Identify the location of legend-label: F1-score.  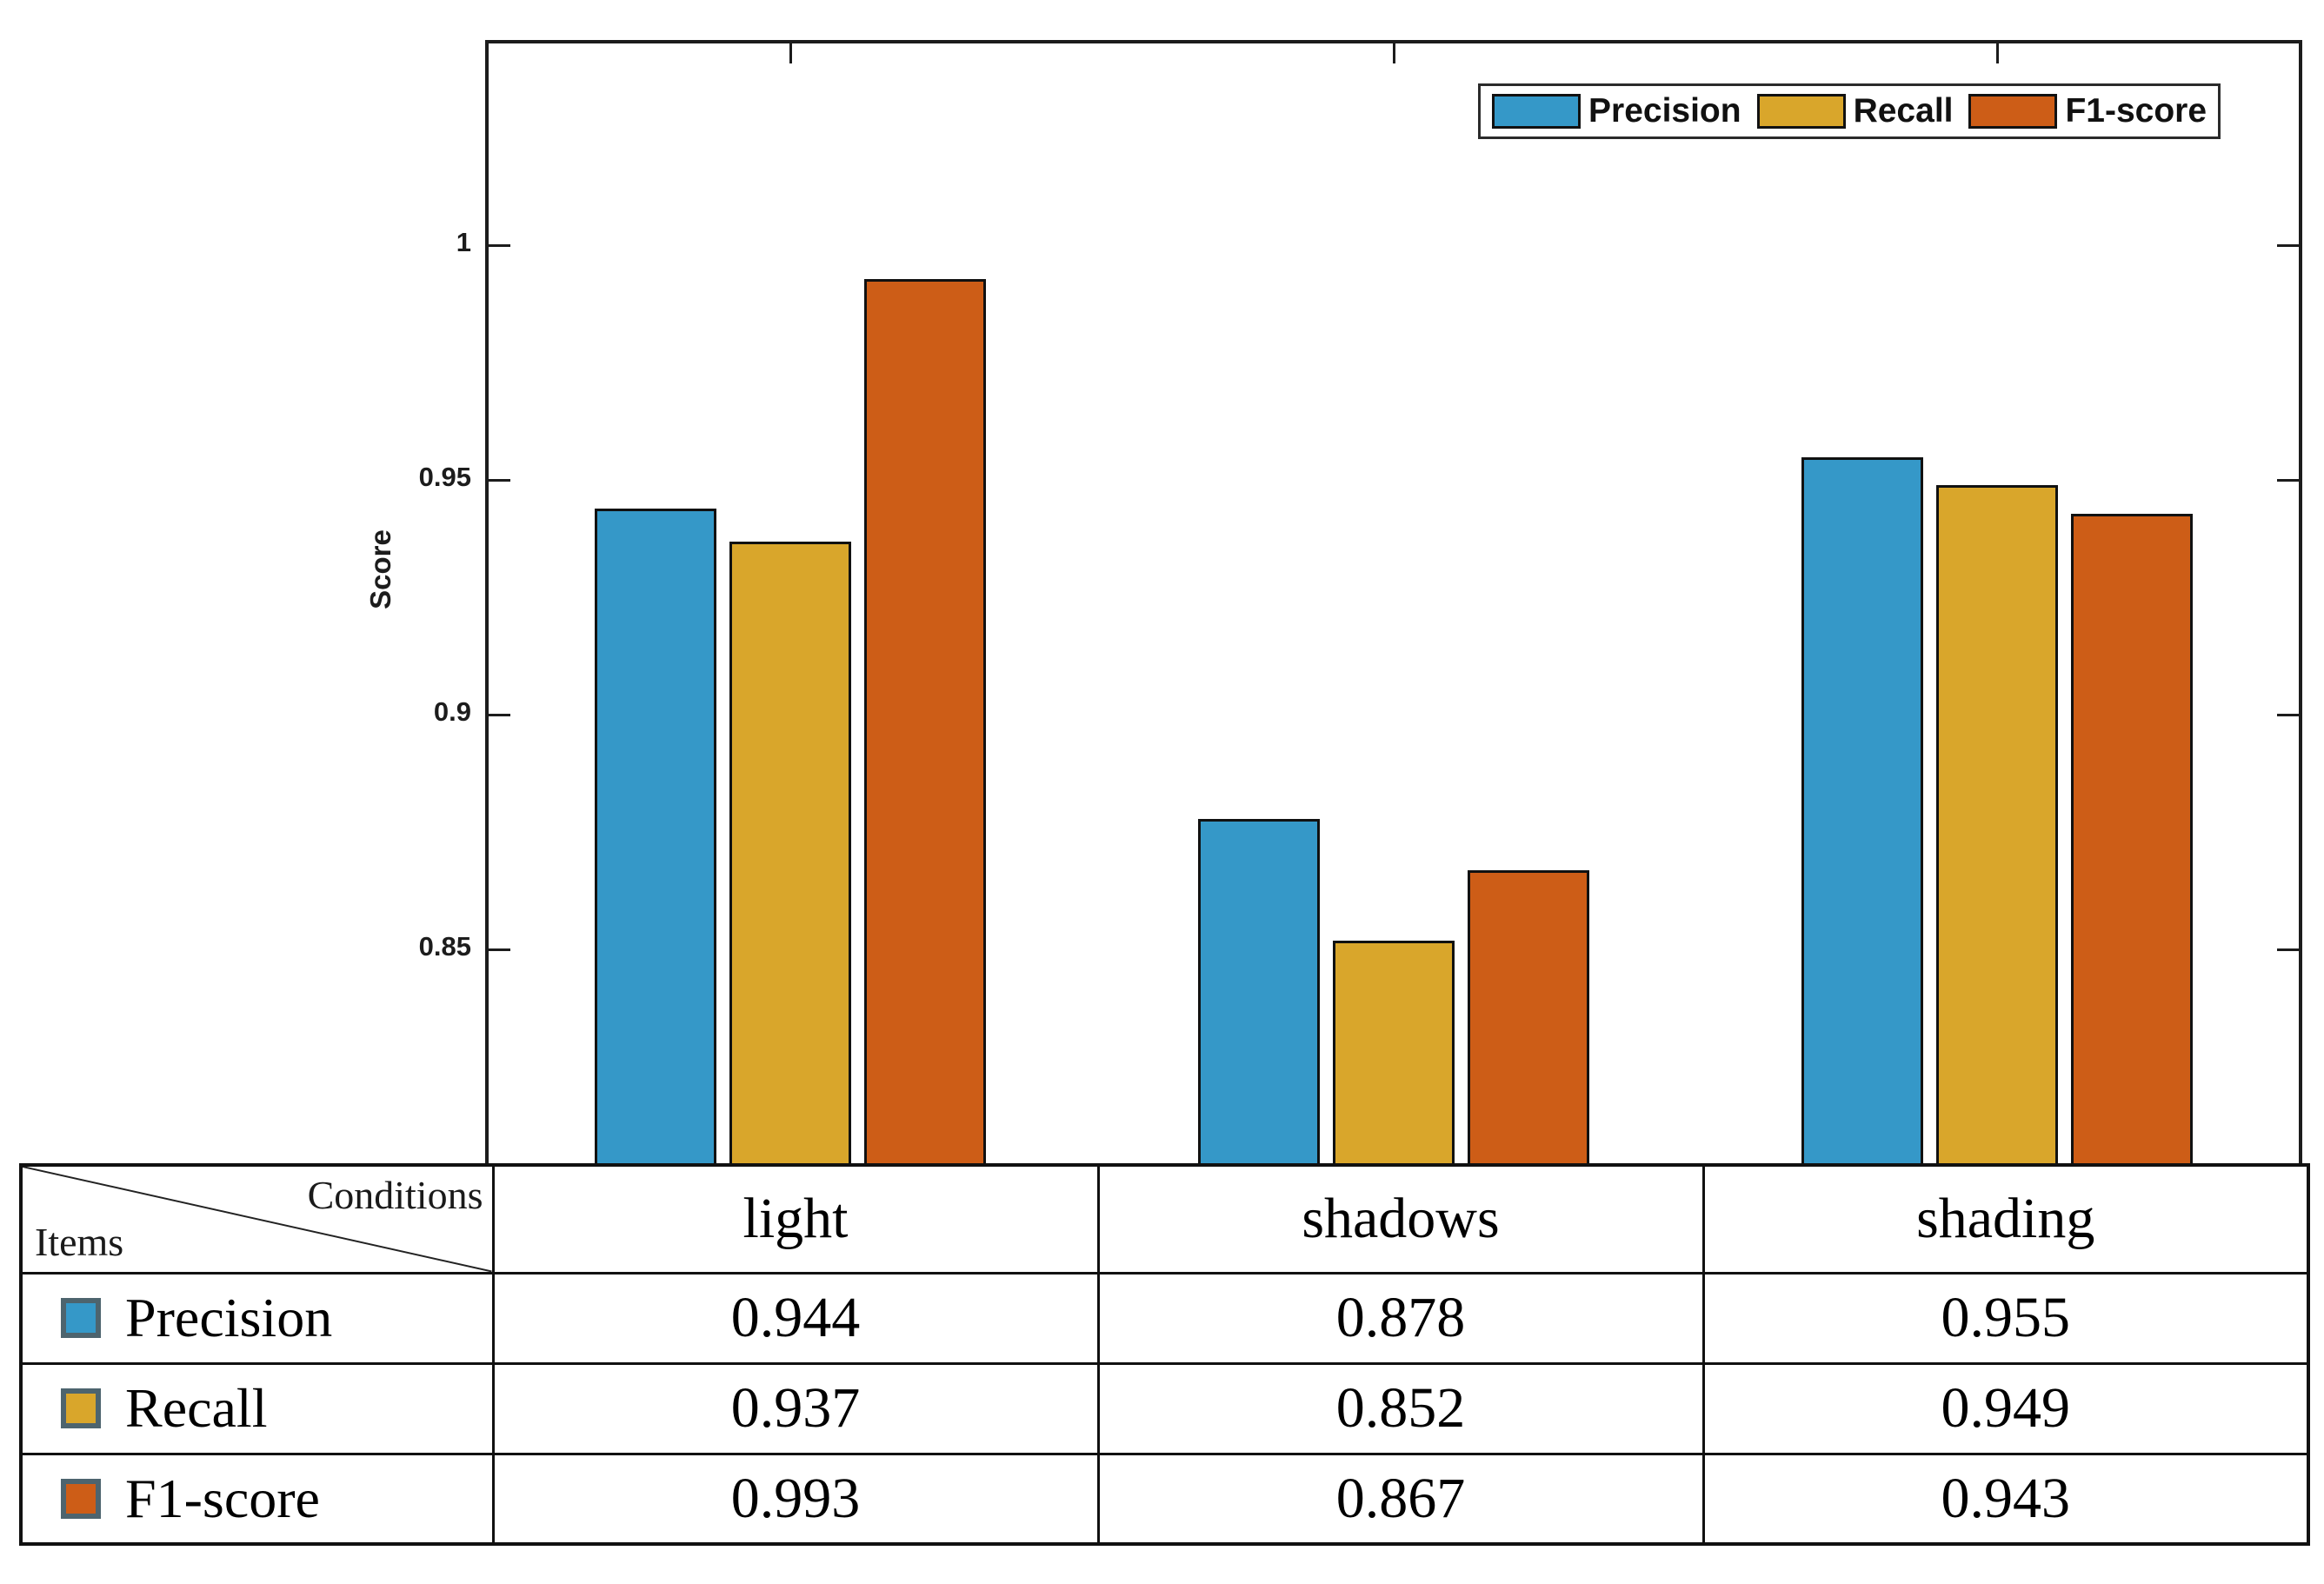
(2136, 111).